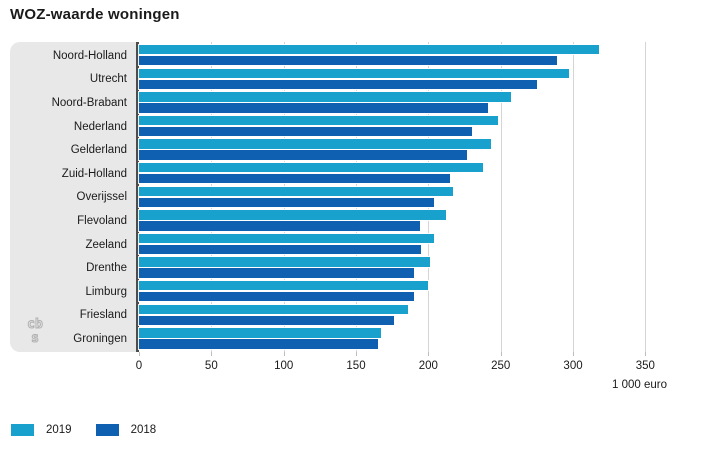 This screenshot has height=452, width=707. Describe the element at coordinates (106, 268) in the screenshot. I see `category-label: Drenthe` at that location.